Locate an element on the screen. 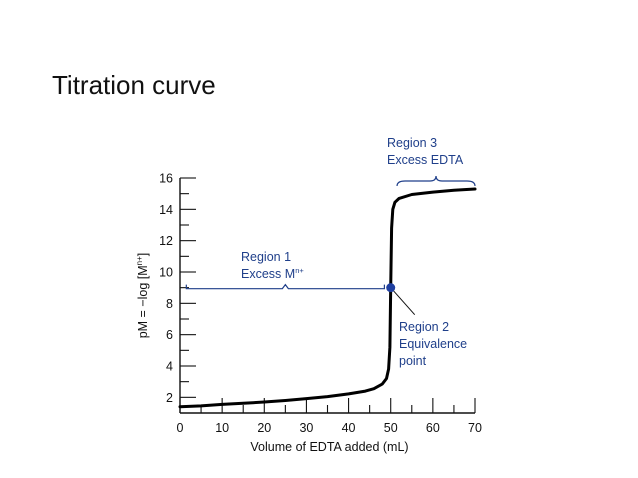 The image size is (638, 478). x-axis-title: Volume of EDTA added (mL) is located at coordinates (329, 447).